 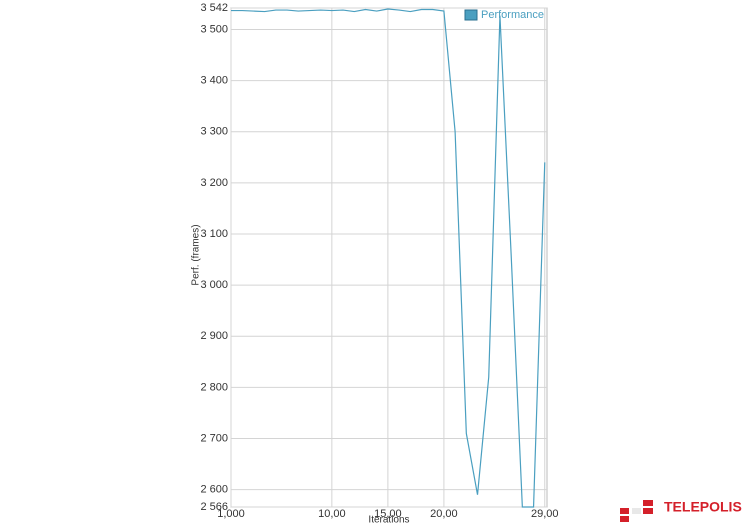 What do you see at coordinates (471, 15) in the screenshot?
I see `legend-swatch` at bounding box center [471, 15].